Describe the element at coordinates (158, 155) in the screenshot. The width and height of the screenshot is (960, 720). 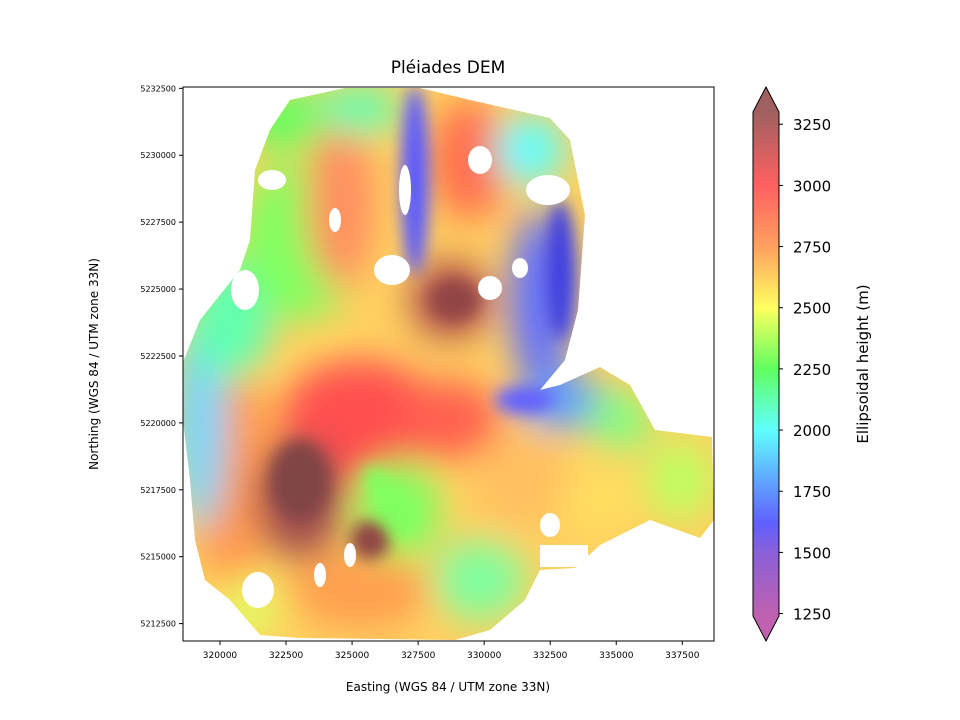
I see `y-tick-label: 5230000` at that location.